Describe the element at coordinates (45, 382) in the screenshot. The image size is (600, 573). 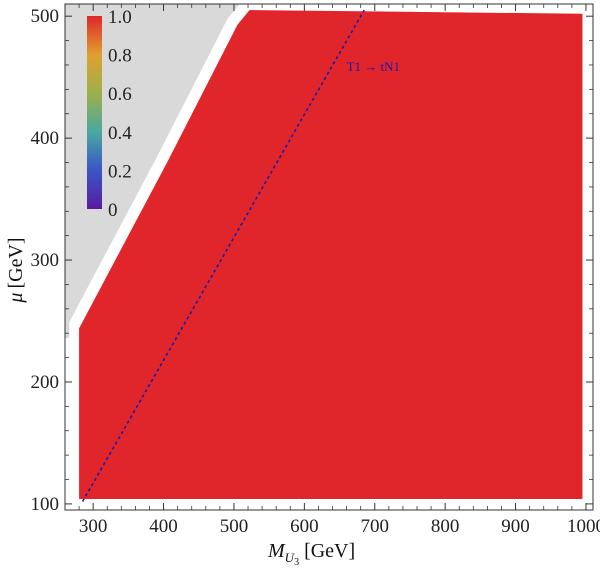
I see `y-tick-label: 200` at that location.